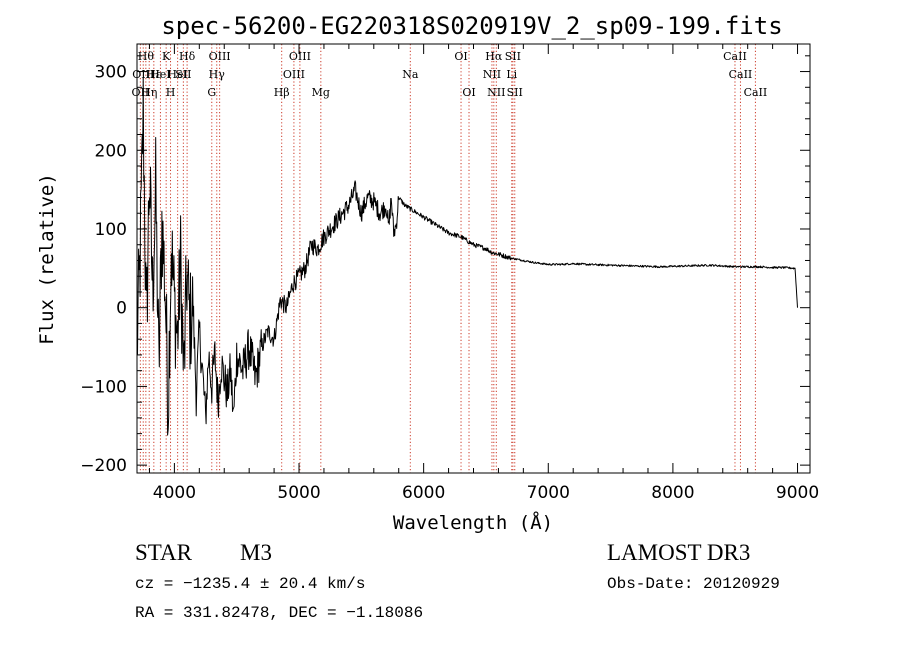 The width and height of the screenshot is (900, 649). What do you see at coordinates (672, 493) in the screenshot?
I see `x-tick-label: 8000` at bounding box center [672, 493].